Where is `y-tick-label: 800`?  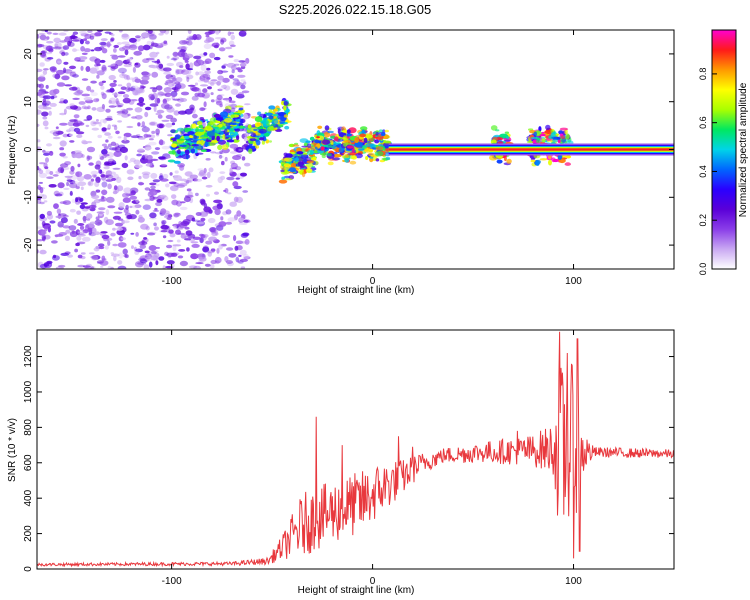 y-tick-label: 800 is located at coordinates (28, 427).